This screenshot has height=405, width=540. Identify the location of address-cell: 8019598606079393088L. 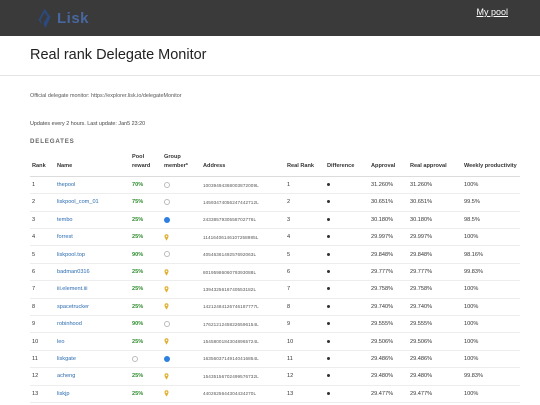
(243, 272).